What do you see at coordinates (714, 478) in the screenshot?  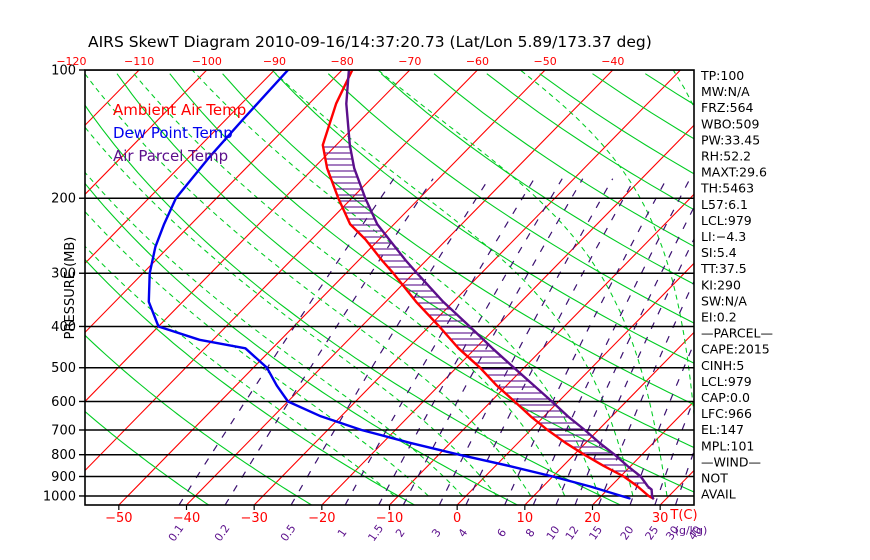 I see `index-not-26: NOT` at bounding box center [714, 478].